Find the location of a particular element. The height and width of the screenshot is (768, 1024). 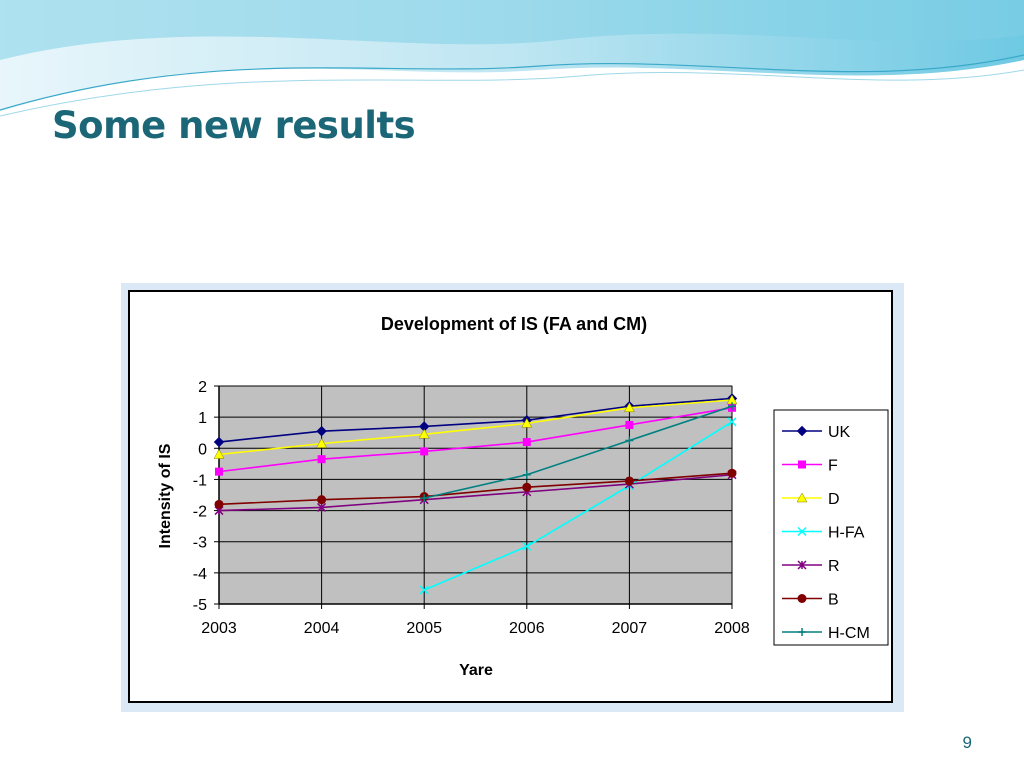

y-tick-label: -2 is located at coordinates (200, 512).